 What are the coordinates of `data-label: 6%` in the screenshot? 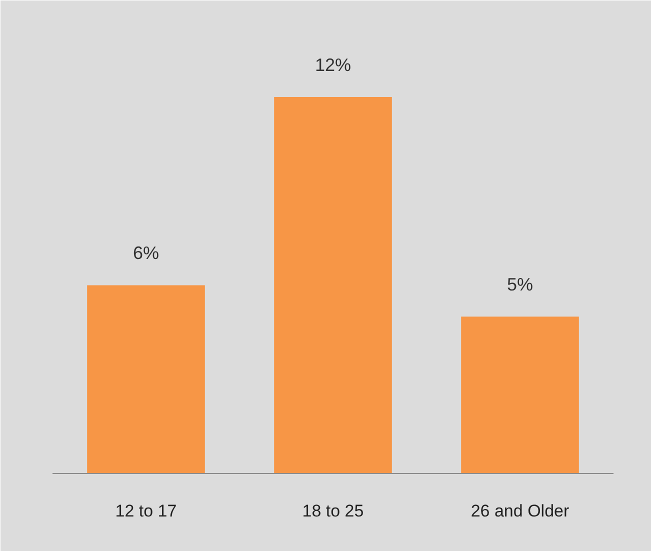 It's located at (146, 253).